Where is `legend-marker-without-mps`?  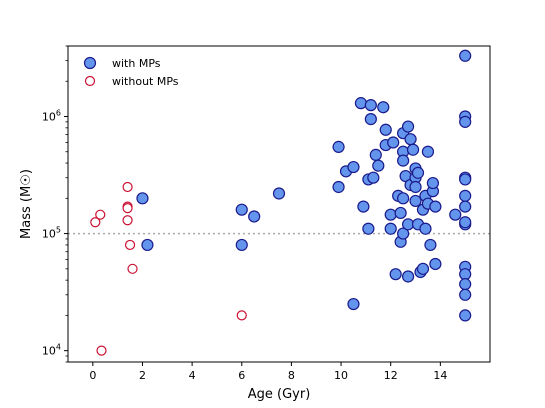 legend-marker-without-mps is located at coordinates (90, 81).